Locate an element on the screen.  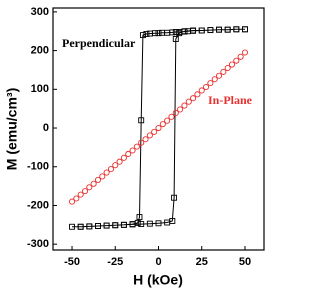
y-tick-label: 300 is located at coordinates (40, 12).